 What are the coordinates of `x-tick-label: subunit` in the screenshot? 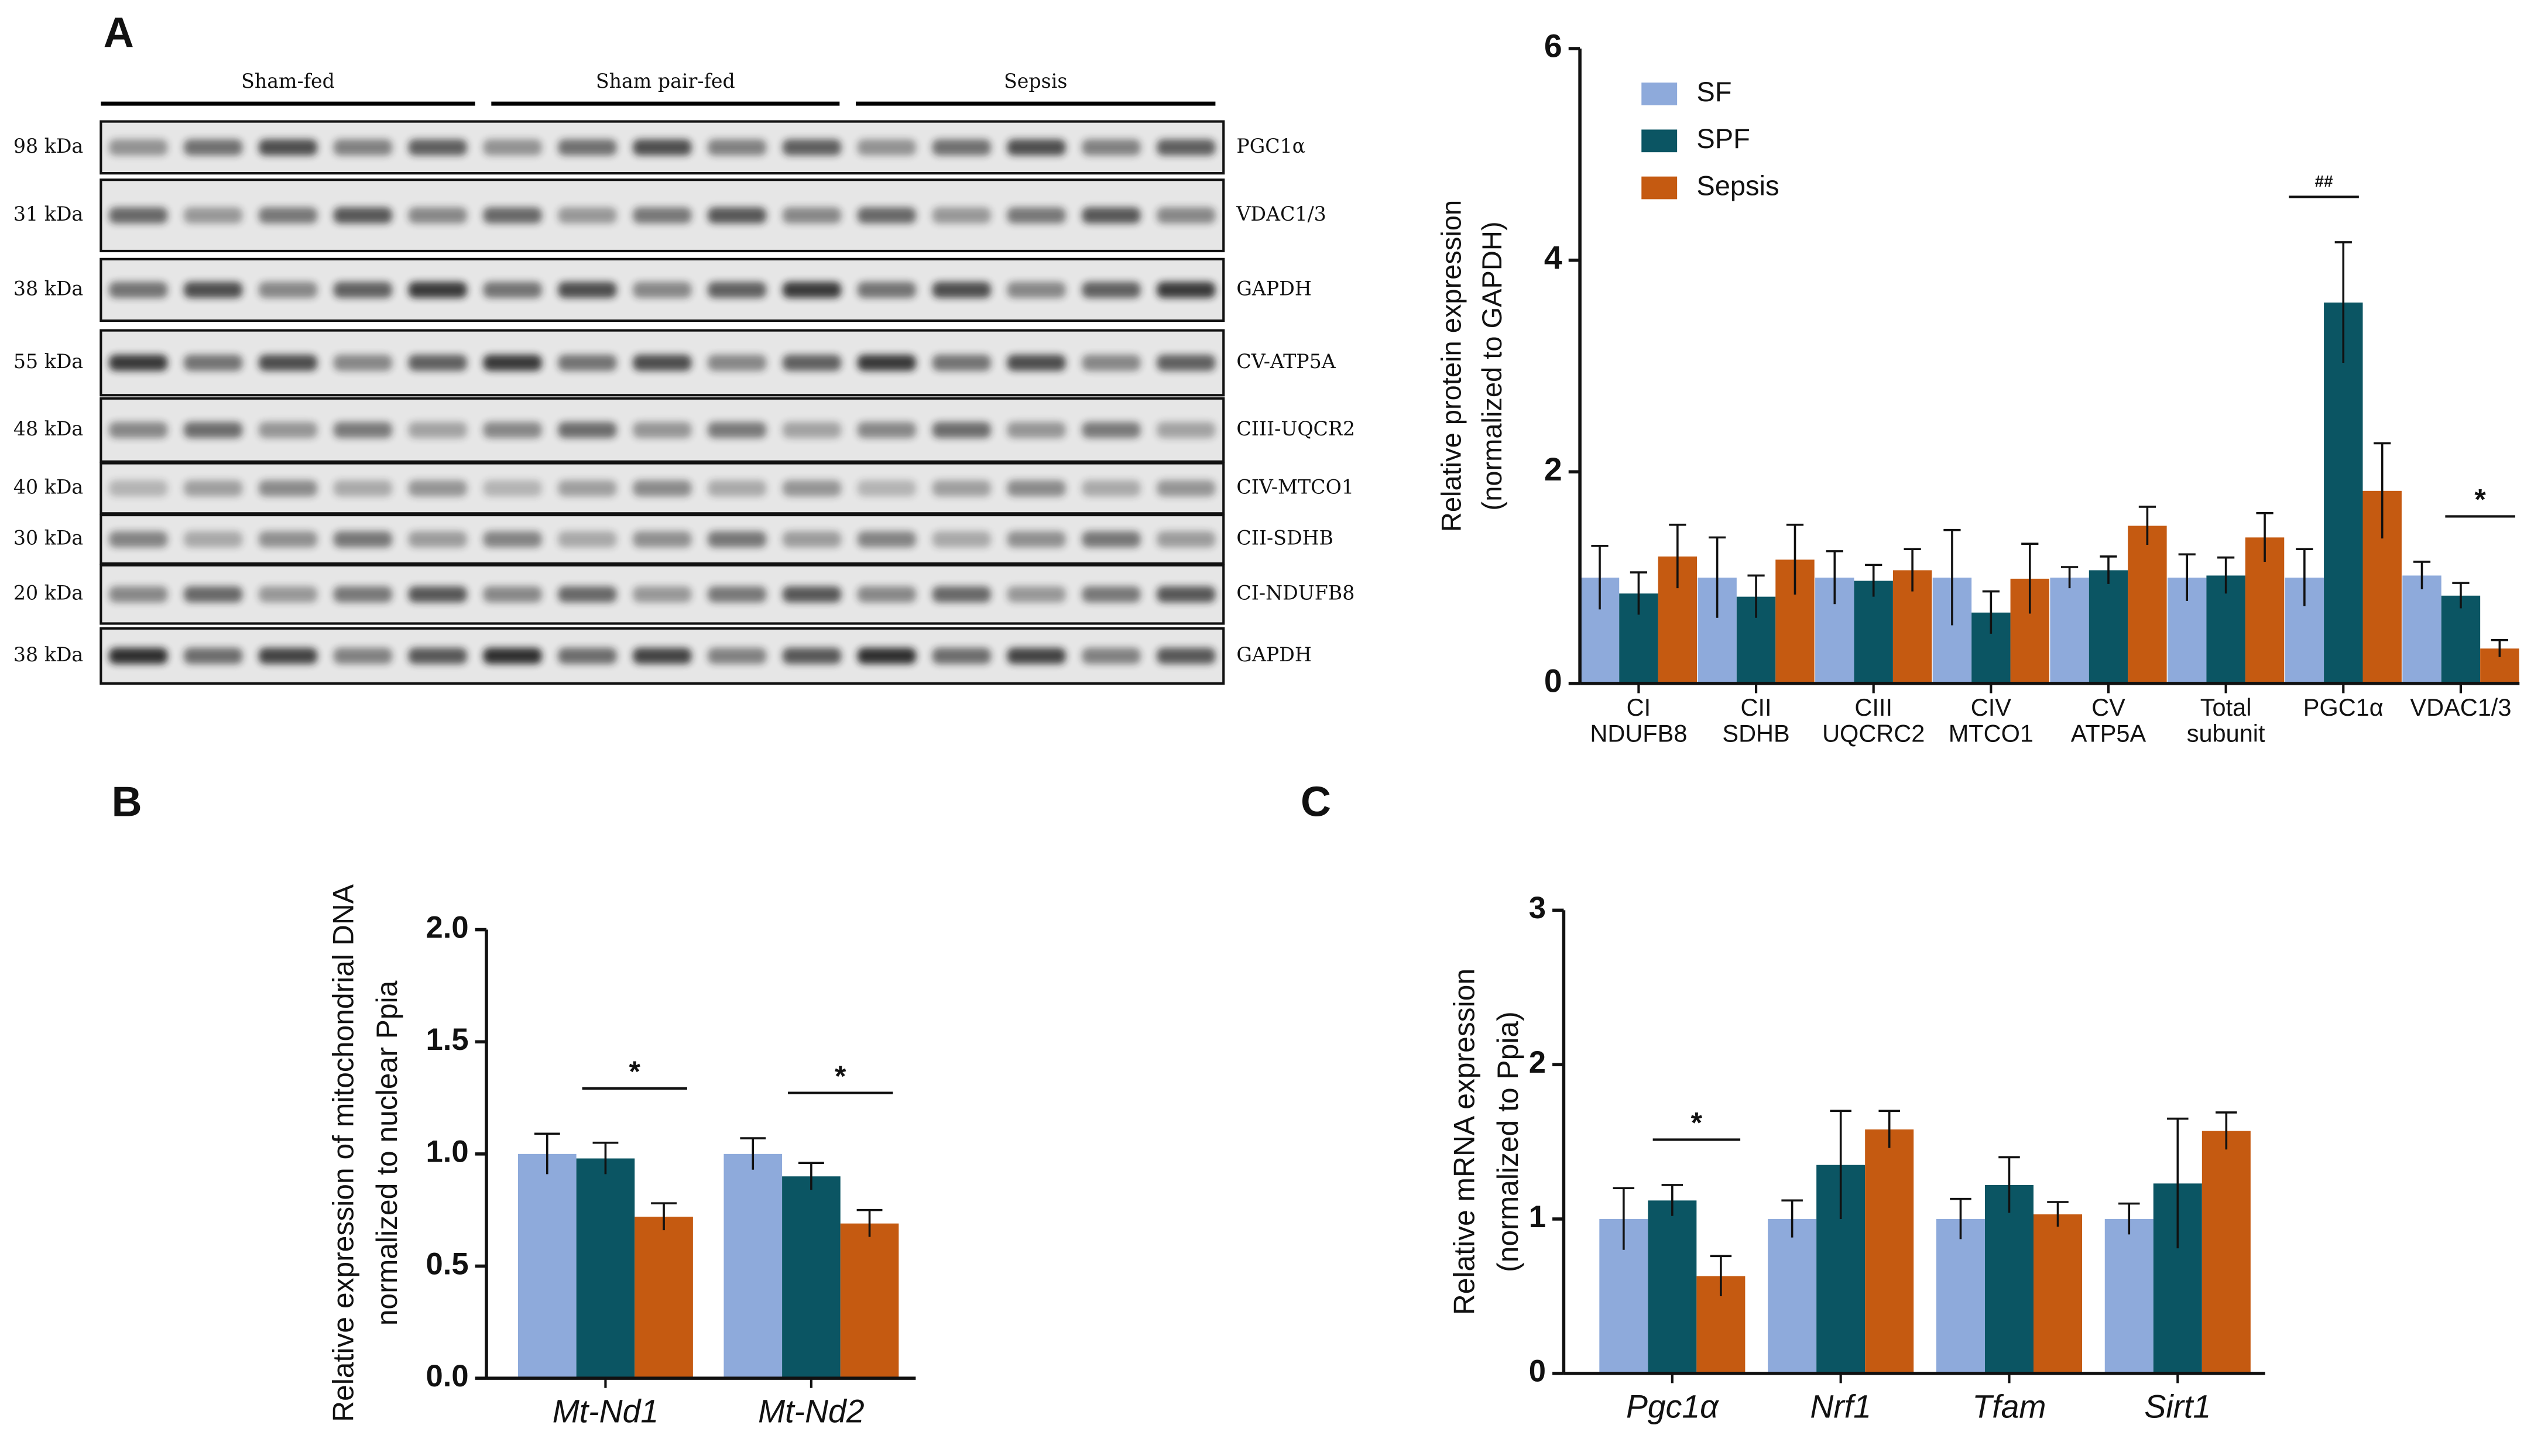 It's located at (2226, 733).